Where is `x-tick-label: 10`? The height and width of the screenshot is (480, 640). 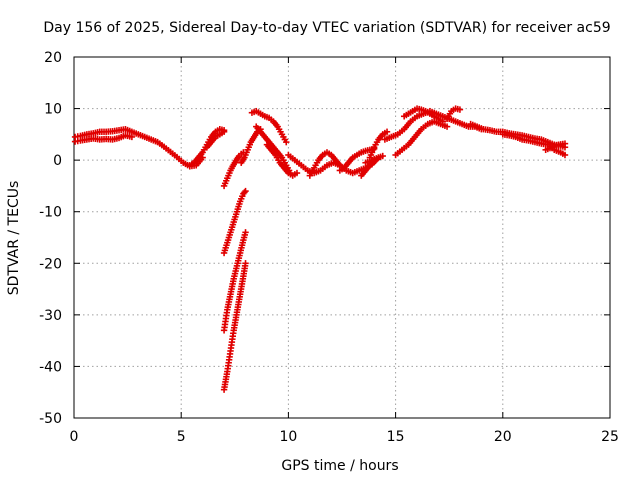
x-tick-label: 10 is located at coordinates (288, 437).